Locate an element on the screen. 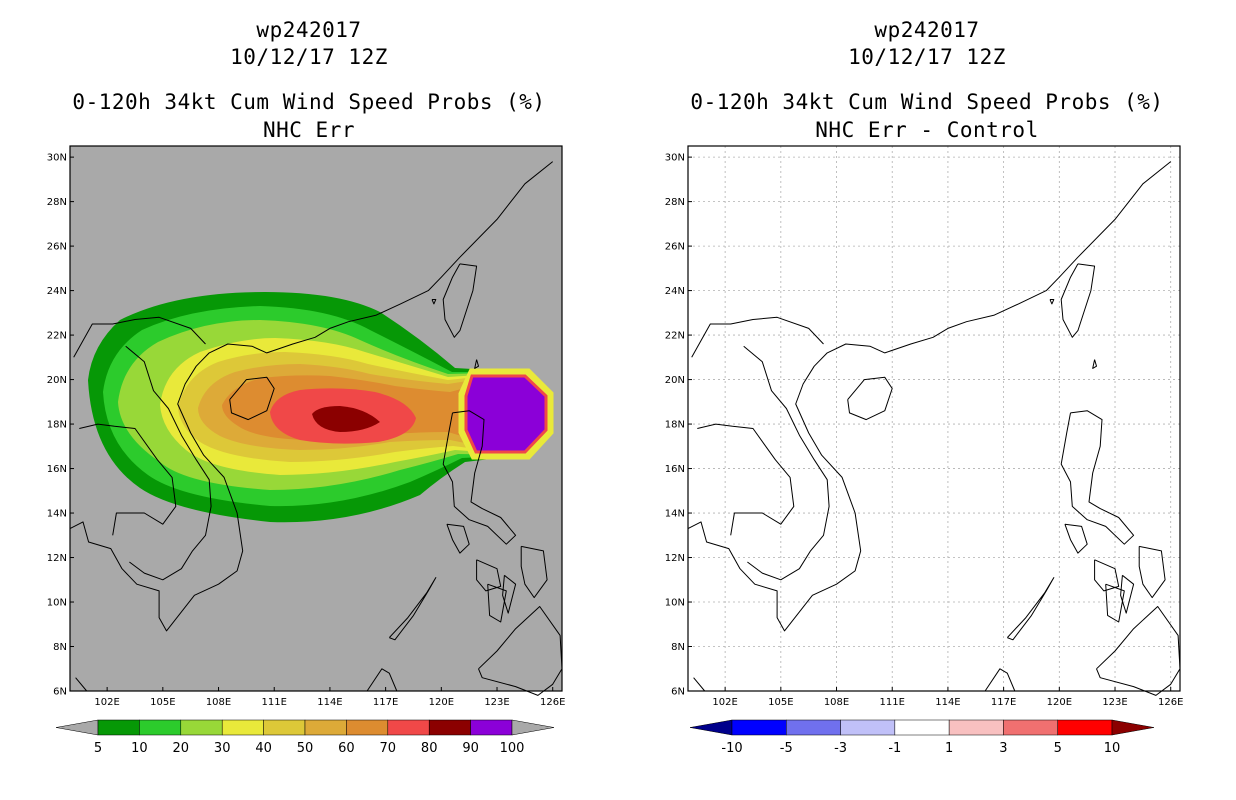 The image size is (1236, 800). colorbar-label: 3 is located at coordinates (1003, 748).